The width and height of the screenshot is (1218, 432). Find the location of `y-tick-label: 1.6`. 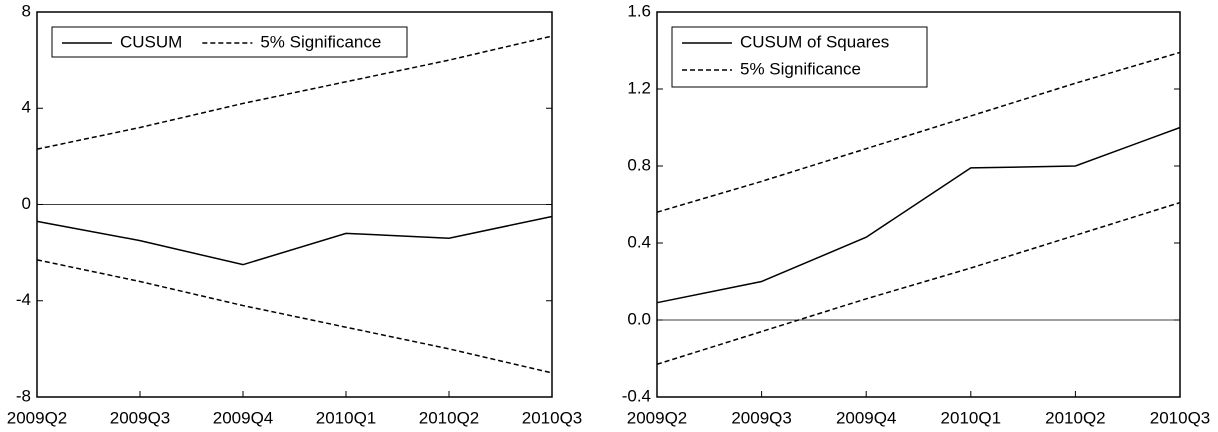

y-tick-label: 1.6 is located at coordinates (639, 10).